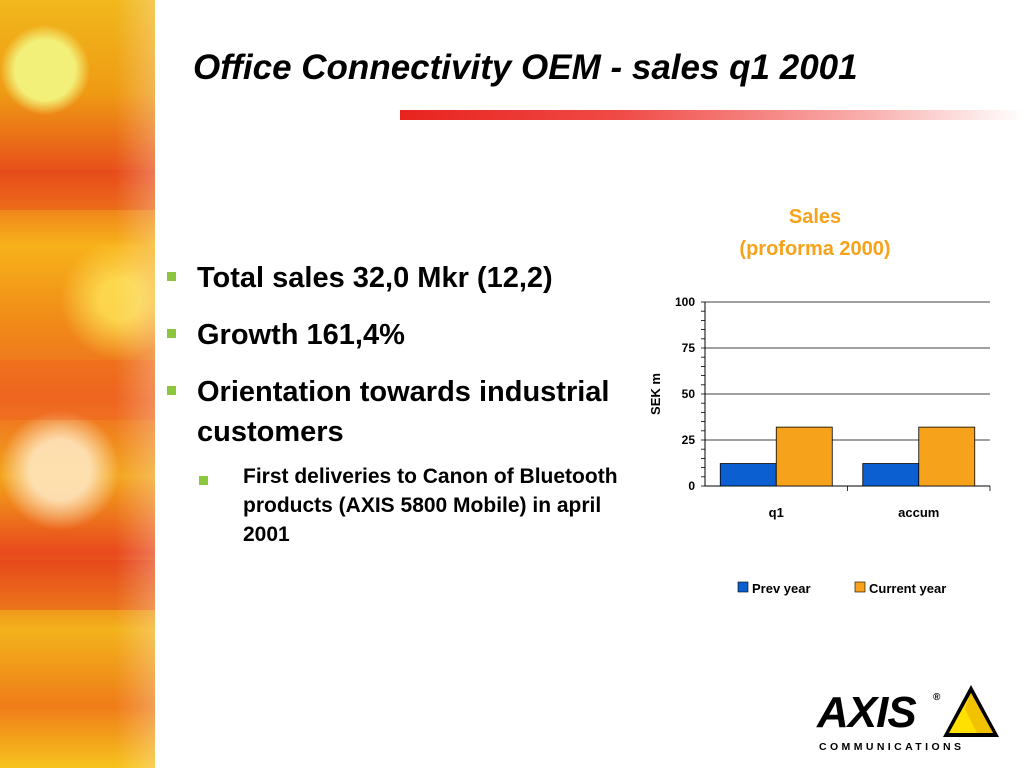  What do you see at coordinates (375, 278) in the screenshot?
I see `bullet-text: Total sales 32,0 Mkr (12,2)` at bounding box center [375, 278].